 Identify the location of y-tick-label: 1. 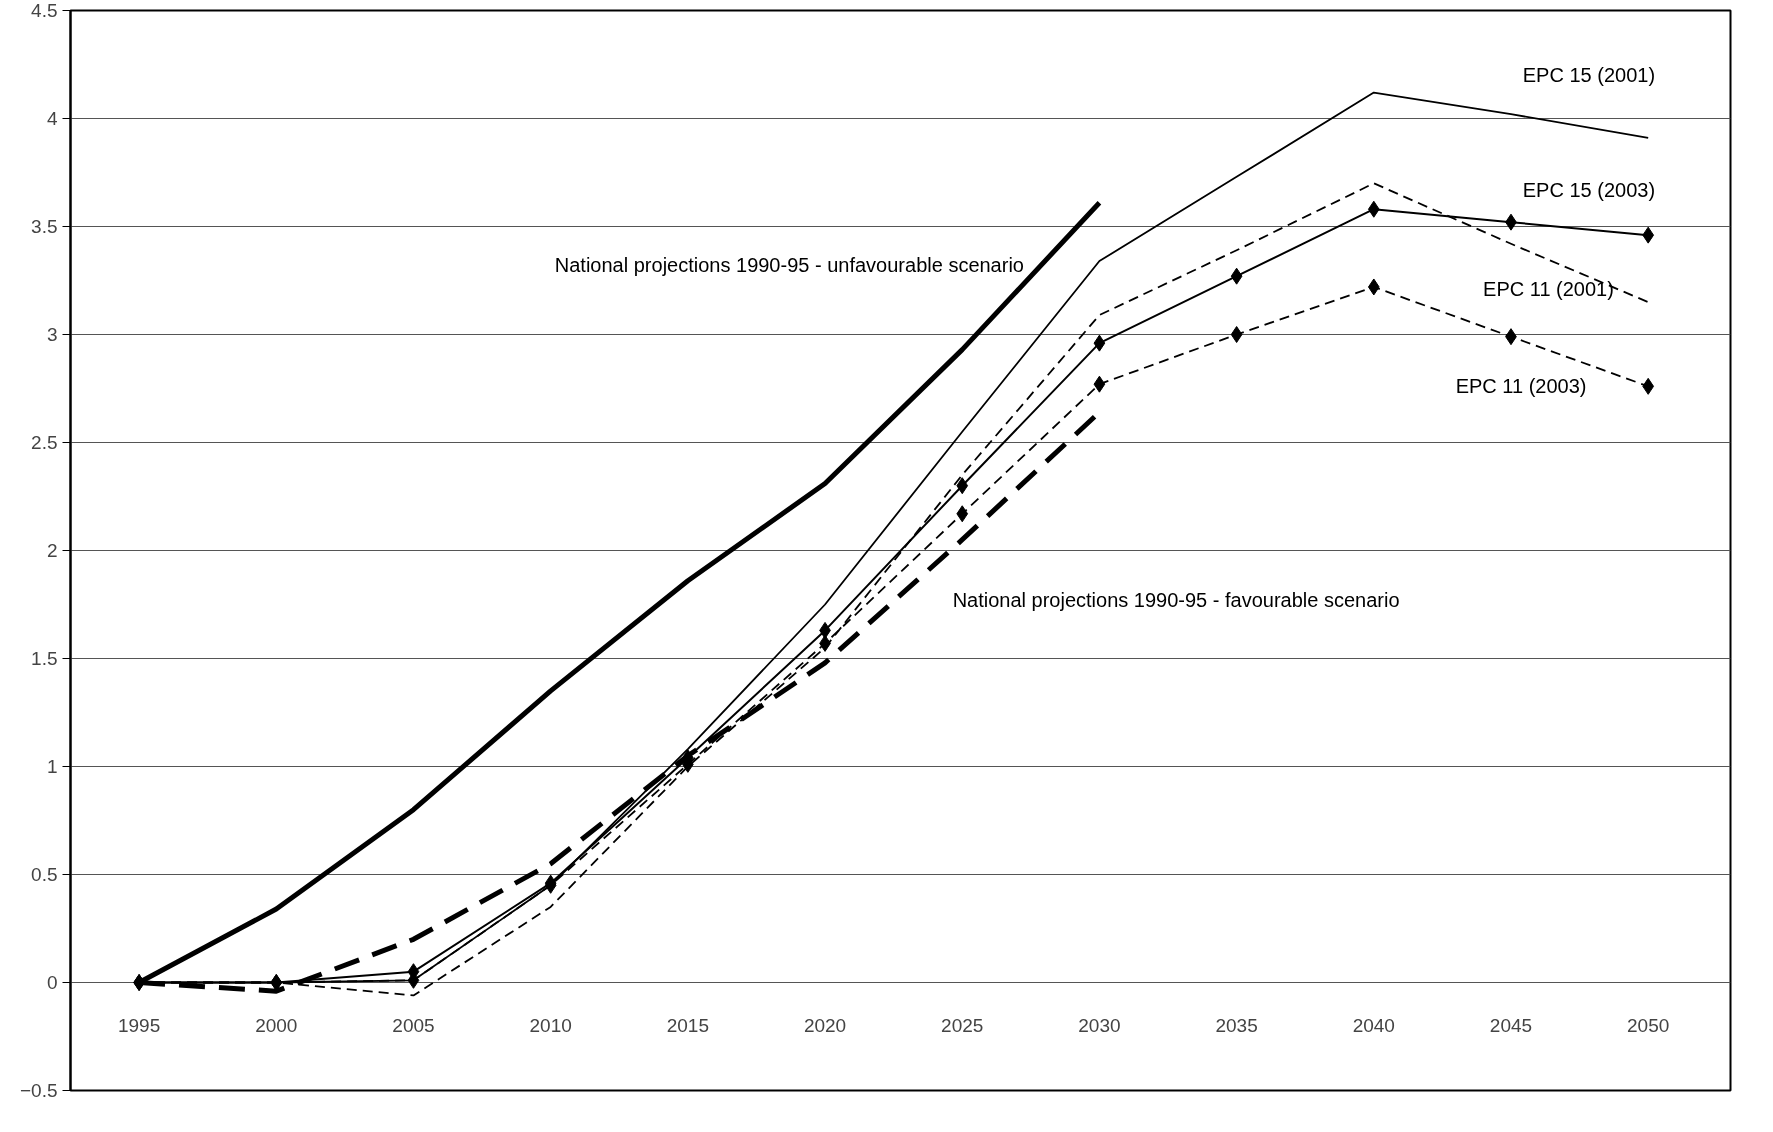
(52, 766).